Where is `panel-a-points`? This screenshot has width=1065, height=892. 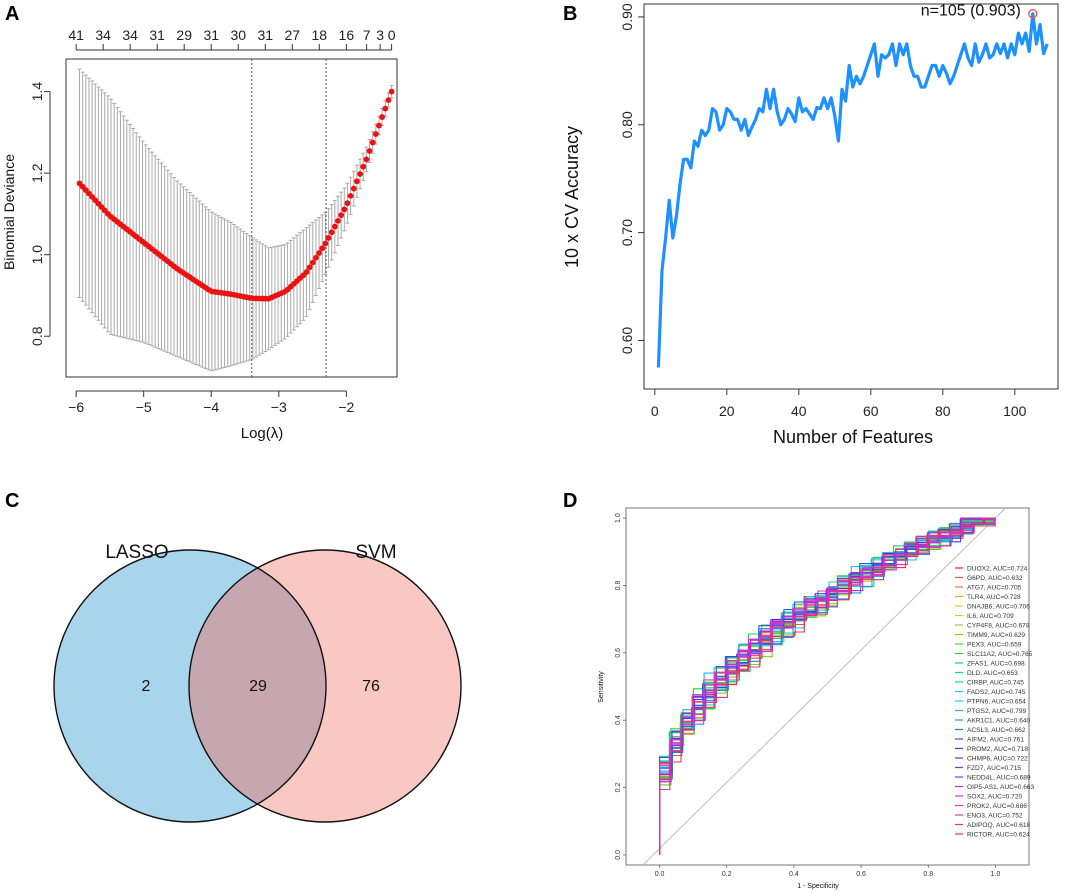
panel-a-points is located at coordinates (235, 195).